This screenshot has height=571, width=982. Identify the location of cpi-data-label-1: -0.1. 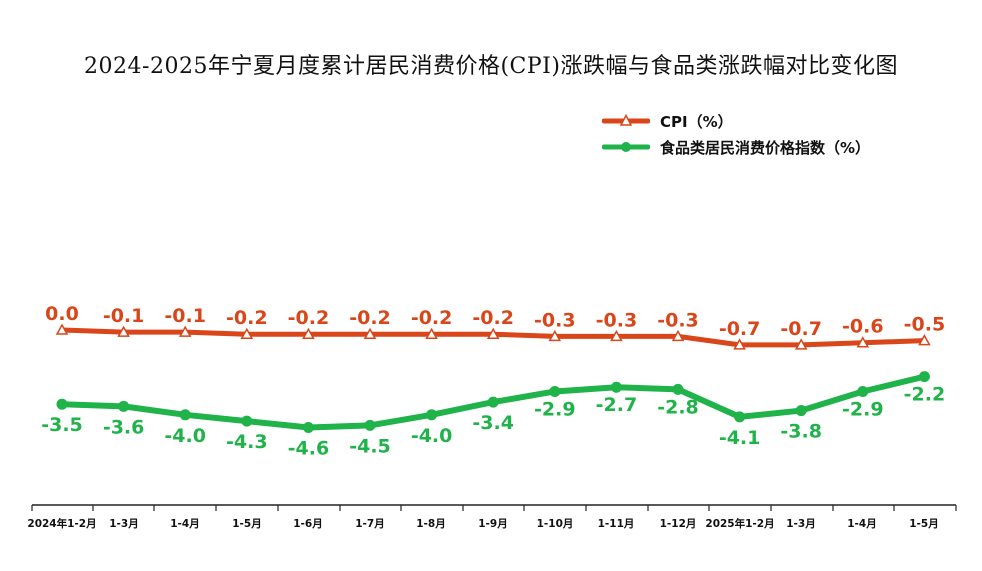
(124, 316).